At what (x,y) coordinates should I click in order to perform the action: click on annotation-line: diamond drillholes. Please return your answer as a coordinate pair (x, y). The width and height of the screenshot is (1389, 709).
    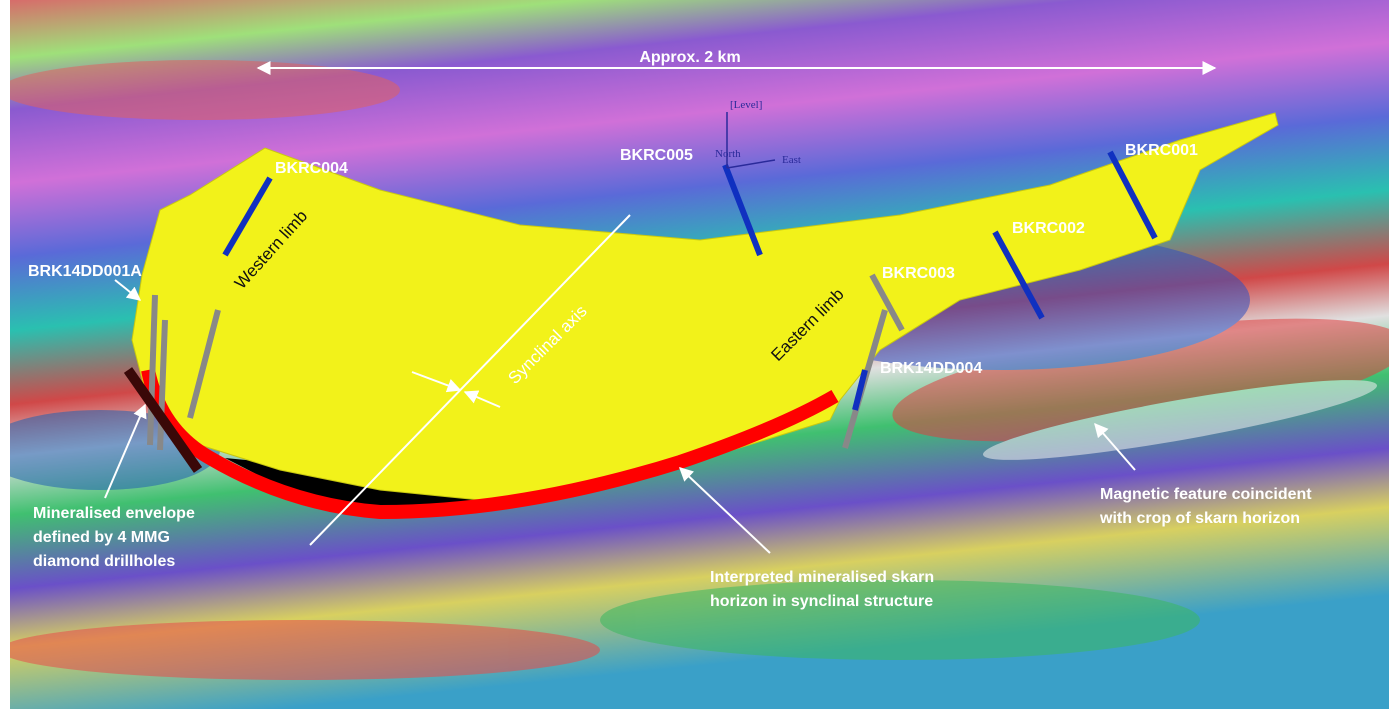
    Looking at the image, I should click on (104, 561).